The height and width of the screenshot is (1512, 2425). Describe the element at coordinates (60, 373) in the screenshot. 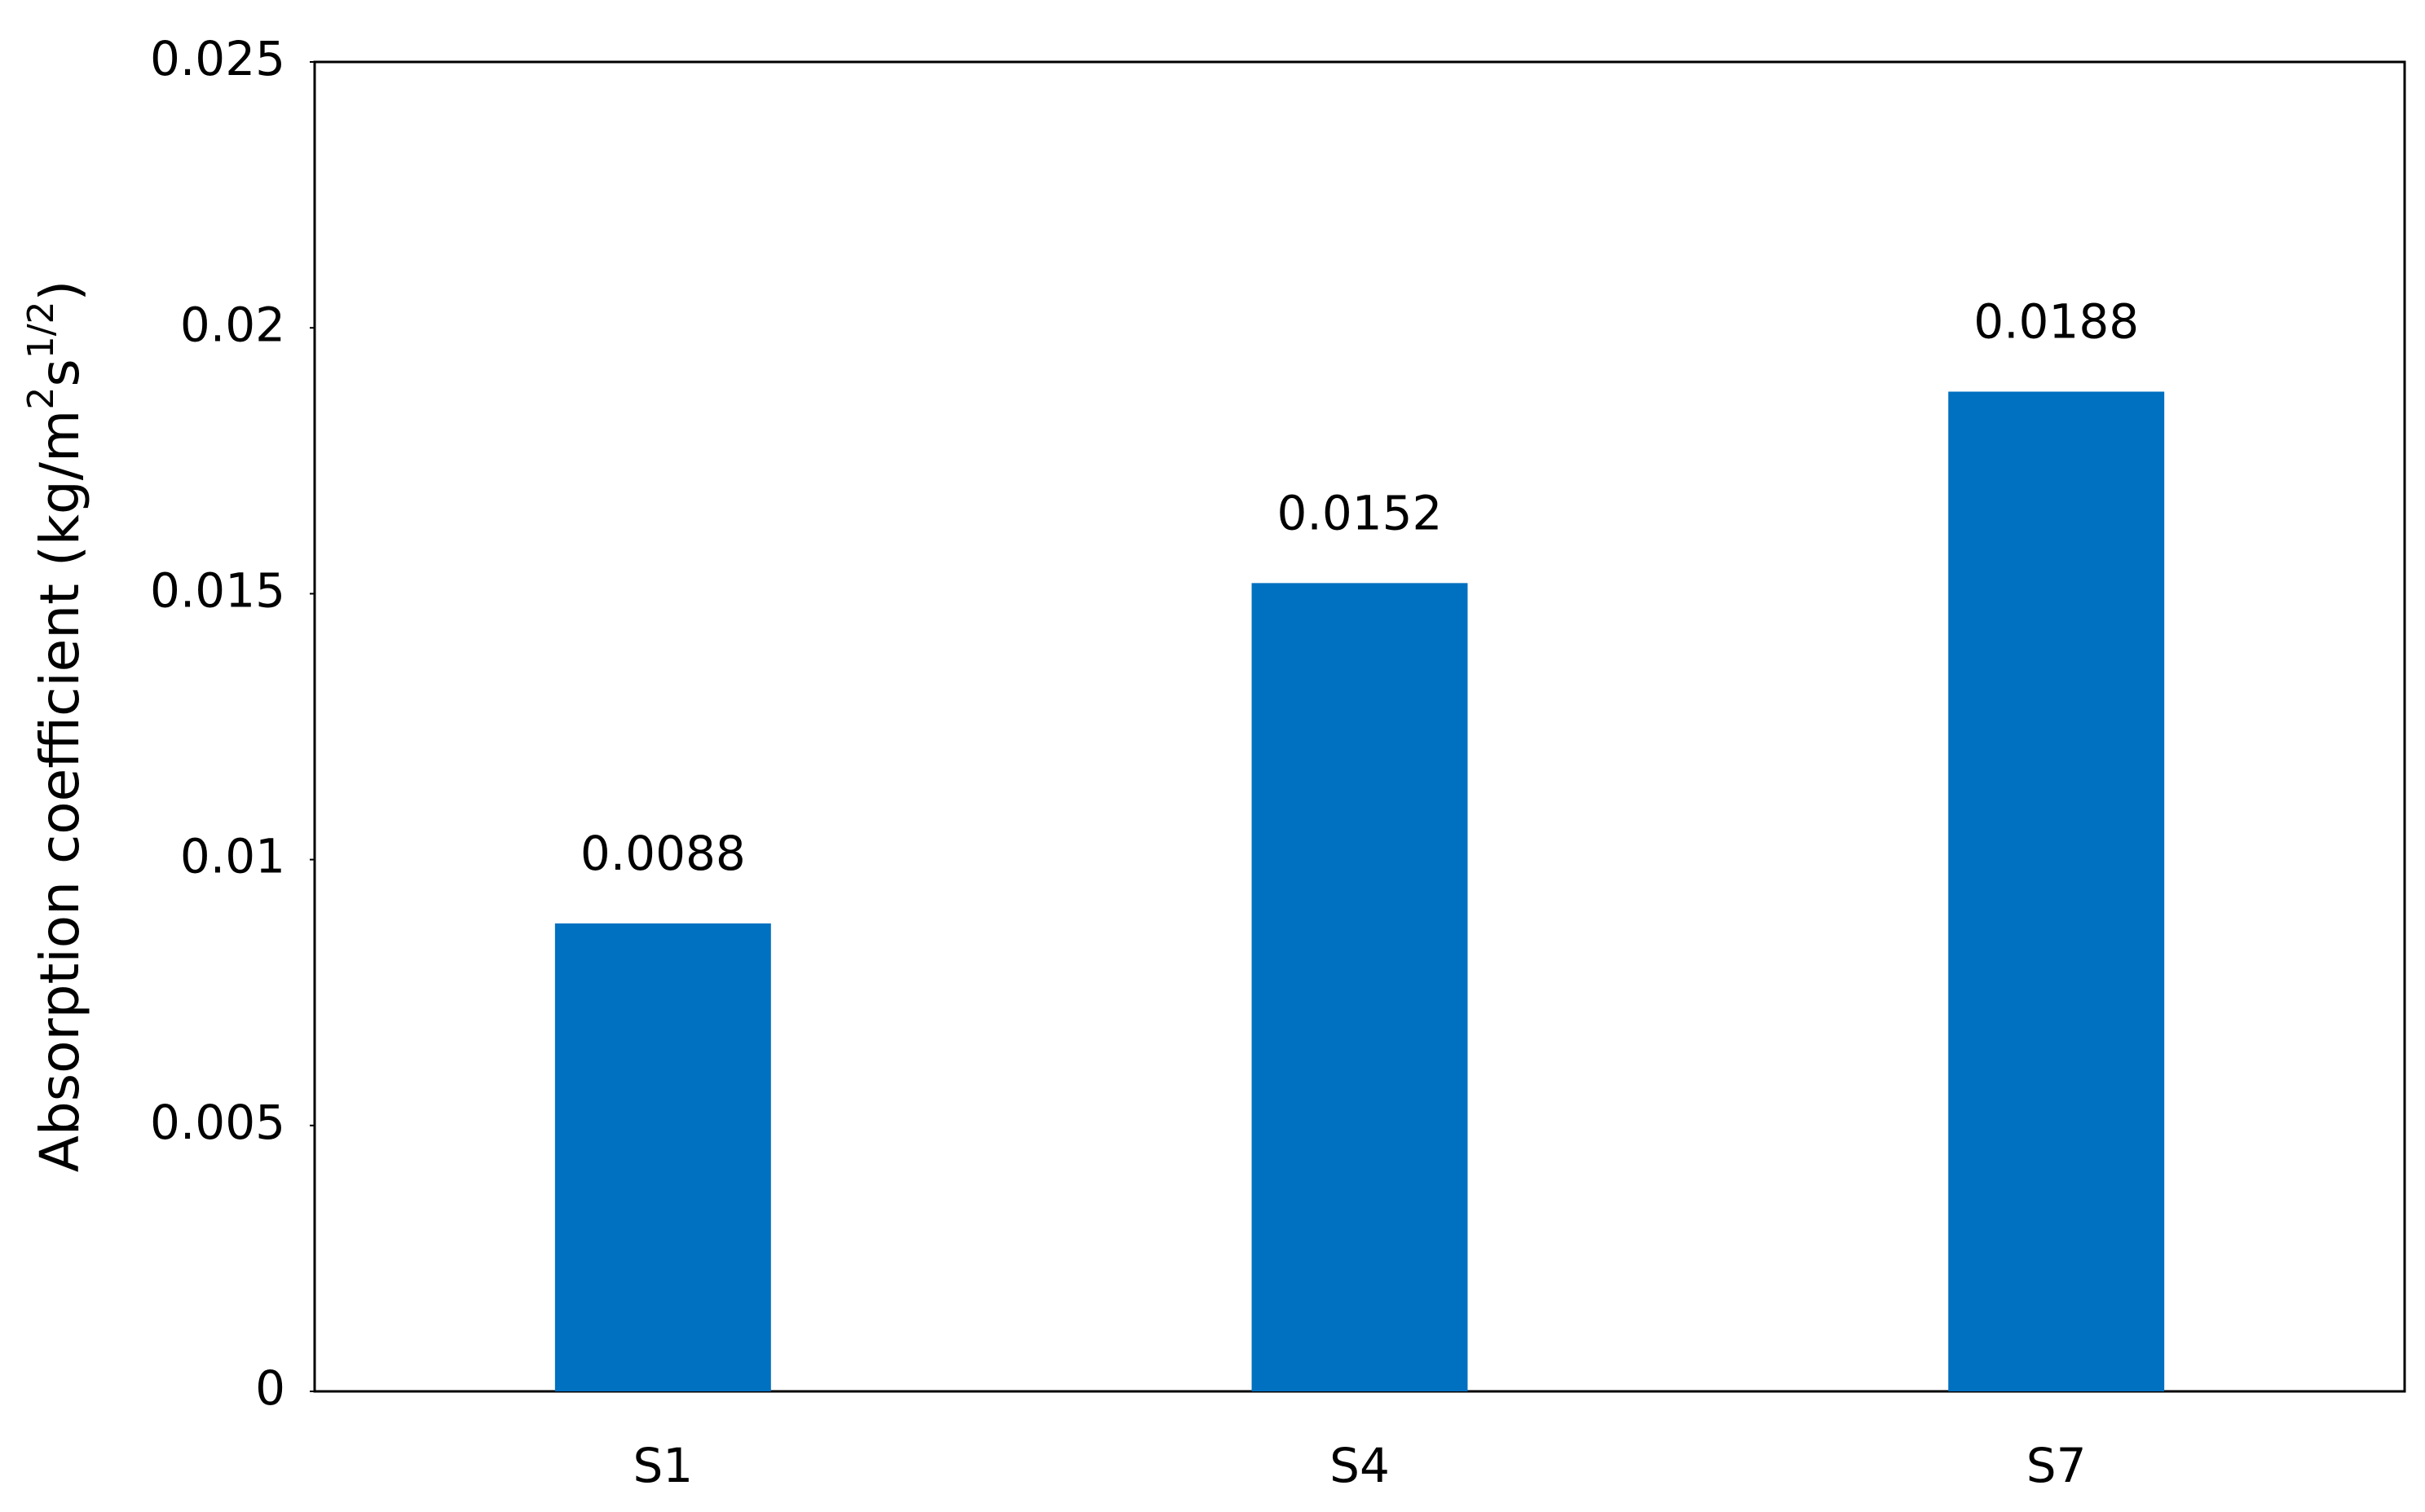

I see `y-axis-label-part: s` at that location.